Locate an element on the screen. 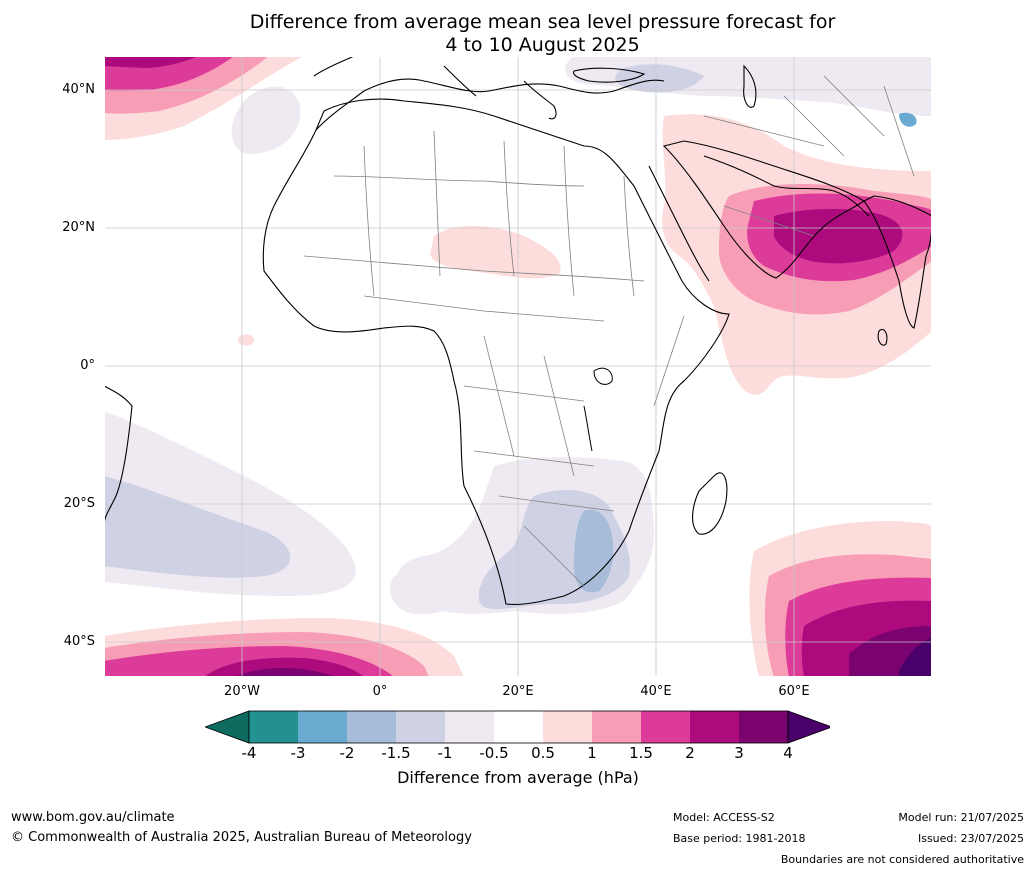  anomaly-sahara-positive is located at coordinates (495, 252).